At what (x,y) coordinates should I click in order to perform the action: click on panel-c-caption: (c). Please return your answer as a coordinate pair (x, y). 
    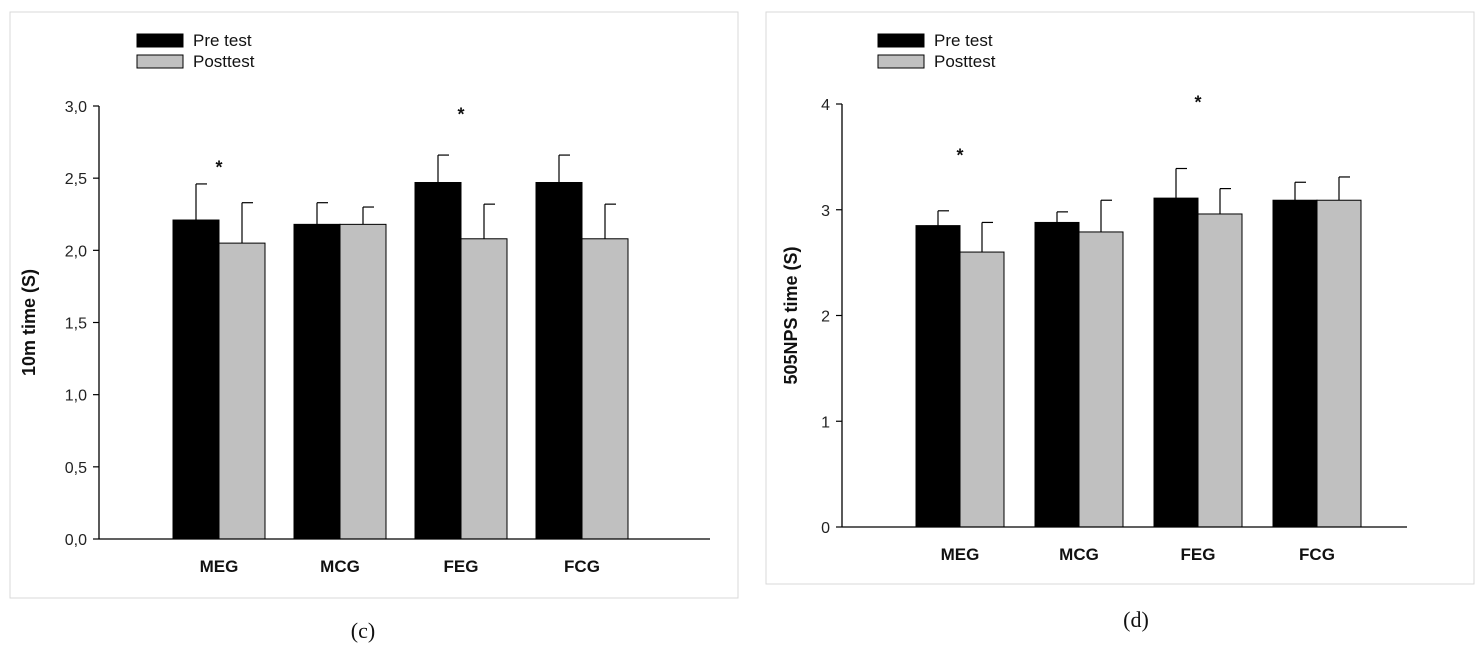
    Looking at the image, I should click on (363, 630).